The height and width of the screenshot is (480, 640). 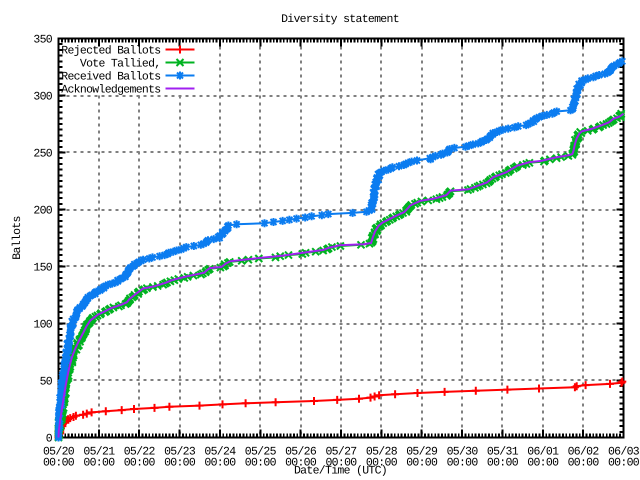 I want to click on svg-text: Diversity statement, so click(x=340, y=19).